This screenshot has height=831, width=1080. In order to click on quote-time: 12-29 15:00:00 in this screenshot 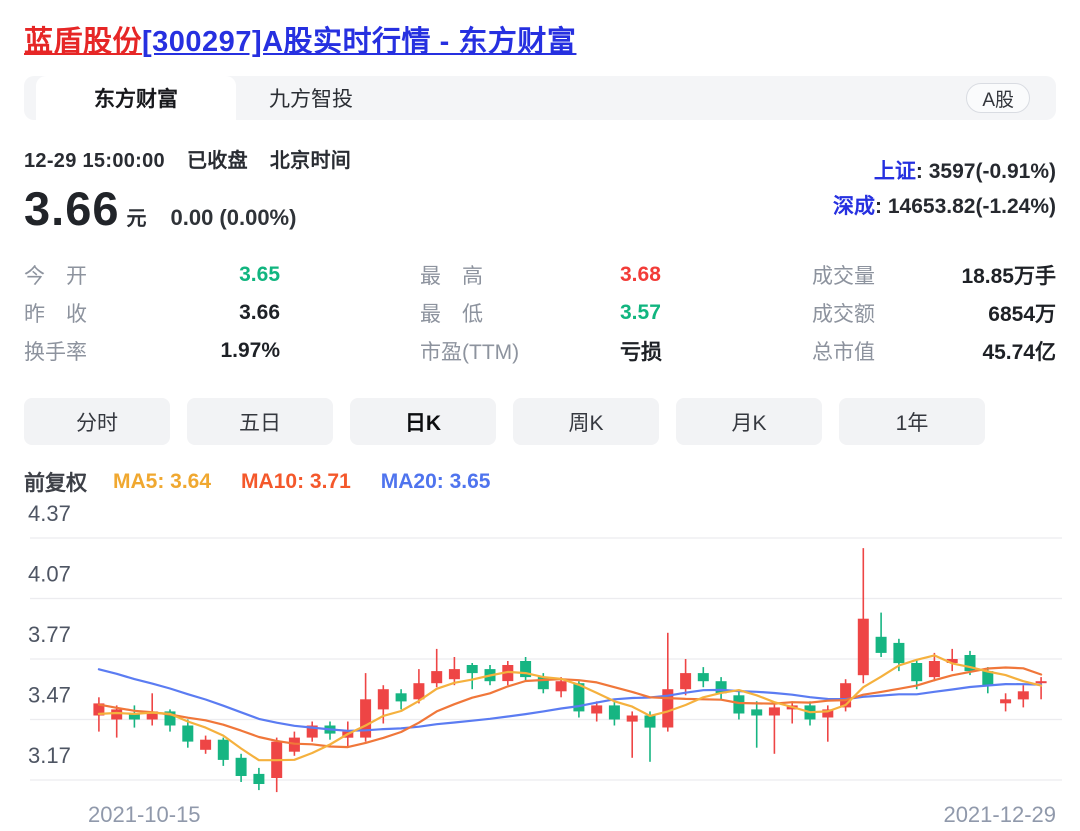, I will do `click(94, 161)`.